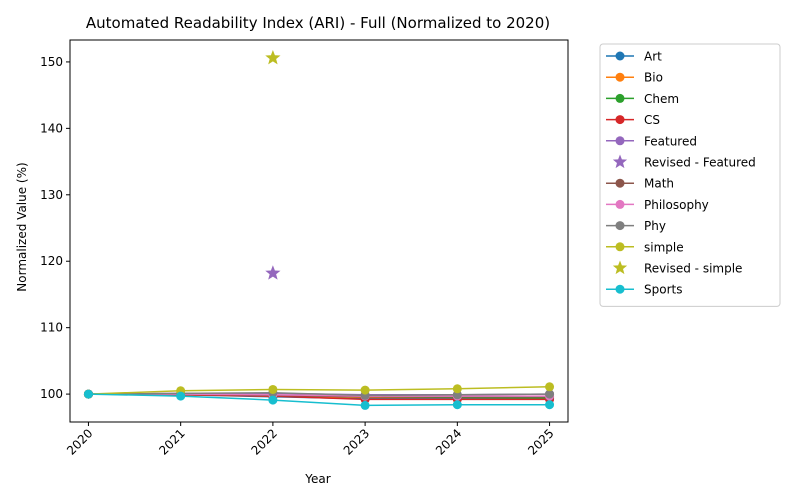 Image resolution: width=800 pixels, height=504 pixels. What do you see at coordinates (51, 195) in the screenshot?
I see `y-tick-label: 130` at bounding box center [51, 195].